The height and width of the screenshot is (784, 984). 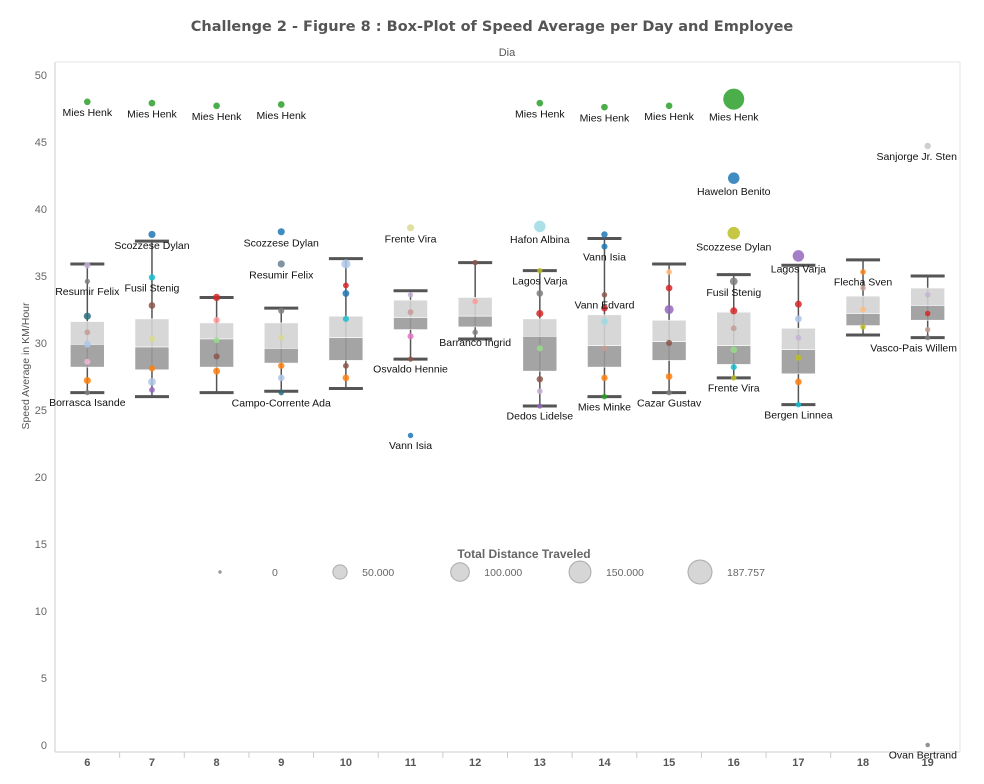 What do you see at coordinates (152, 763) in the screenshot?
I see `x-tick-label: 7` at bounding box center [152, 763].